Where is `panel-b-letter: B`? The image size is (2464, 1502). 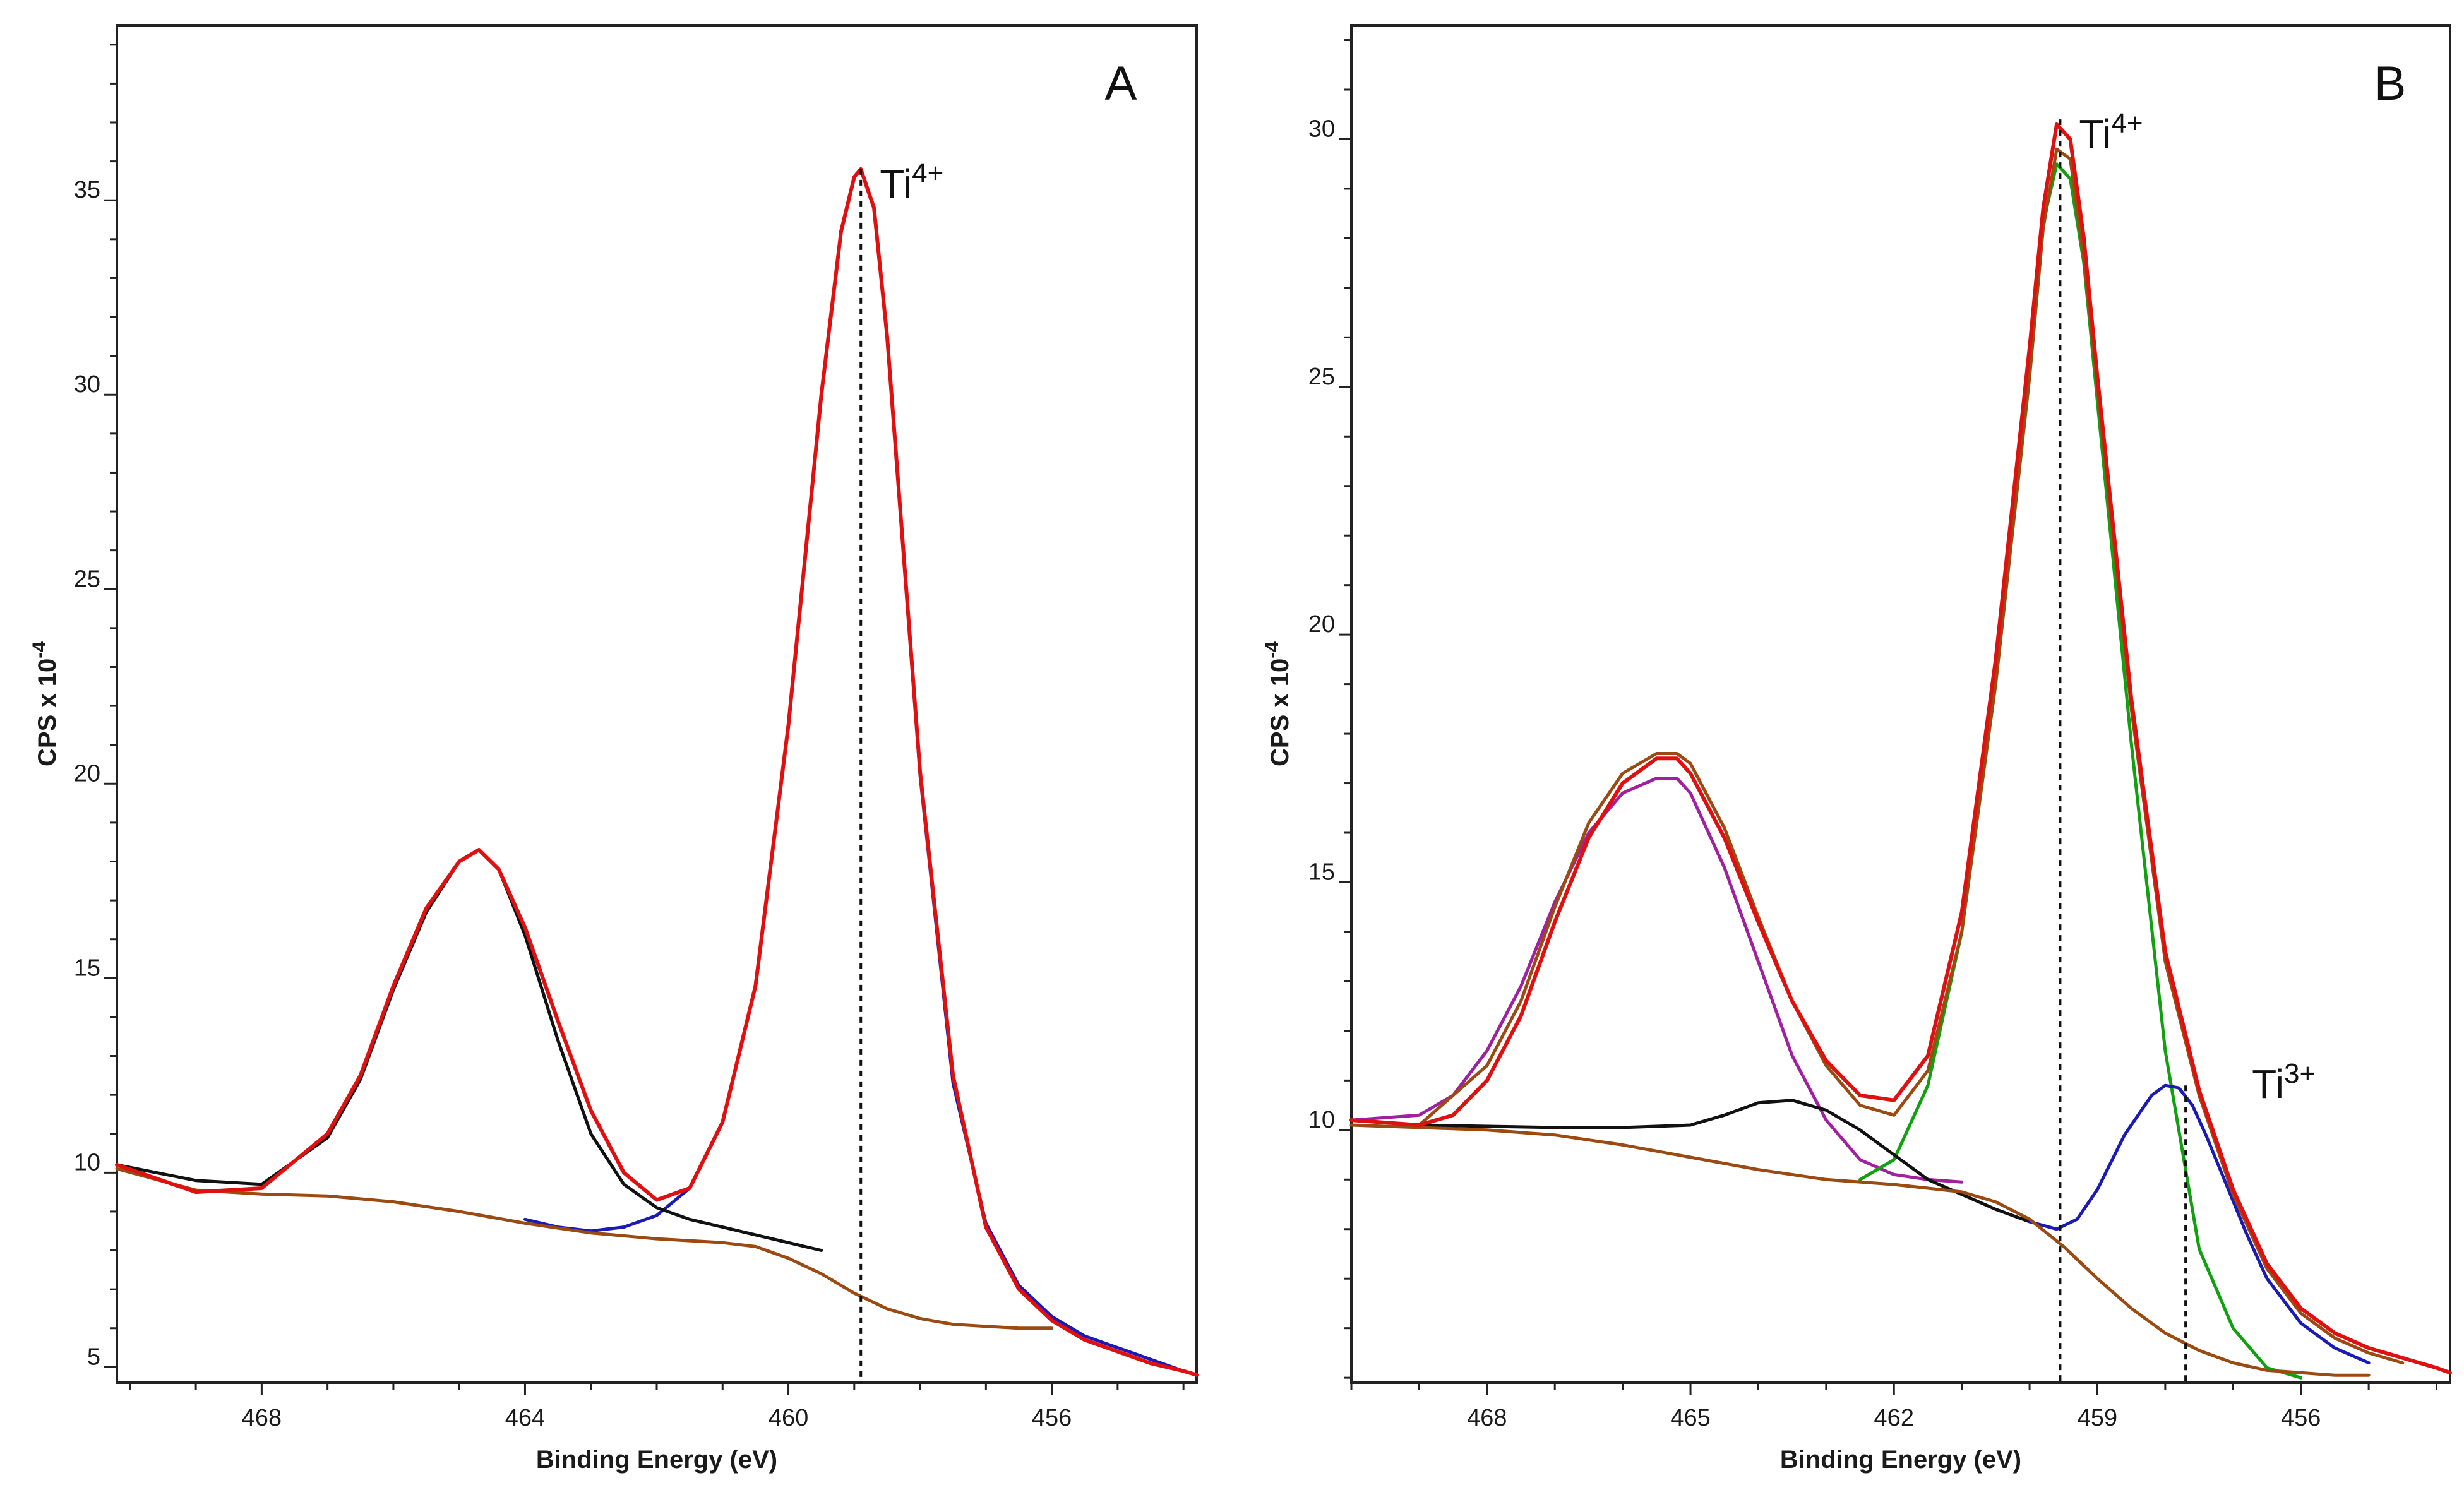 panel-b-letter: B is located at coordinates (2390, 83).